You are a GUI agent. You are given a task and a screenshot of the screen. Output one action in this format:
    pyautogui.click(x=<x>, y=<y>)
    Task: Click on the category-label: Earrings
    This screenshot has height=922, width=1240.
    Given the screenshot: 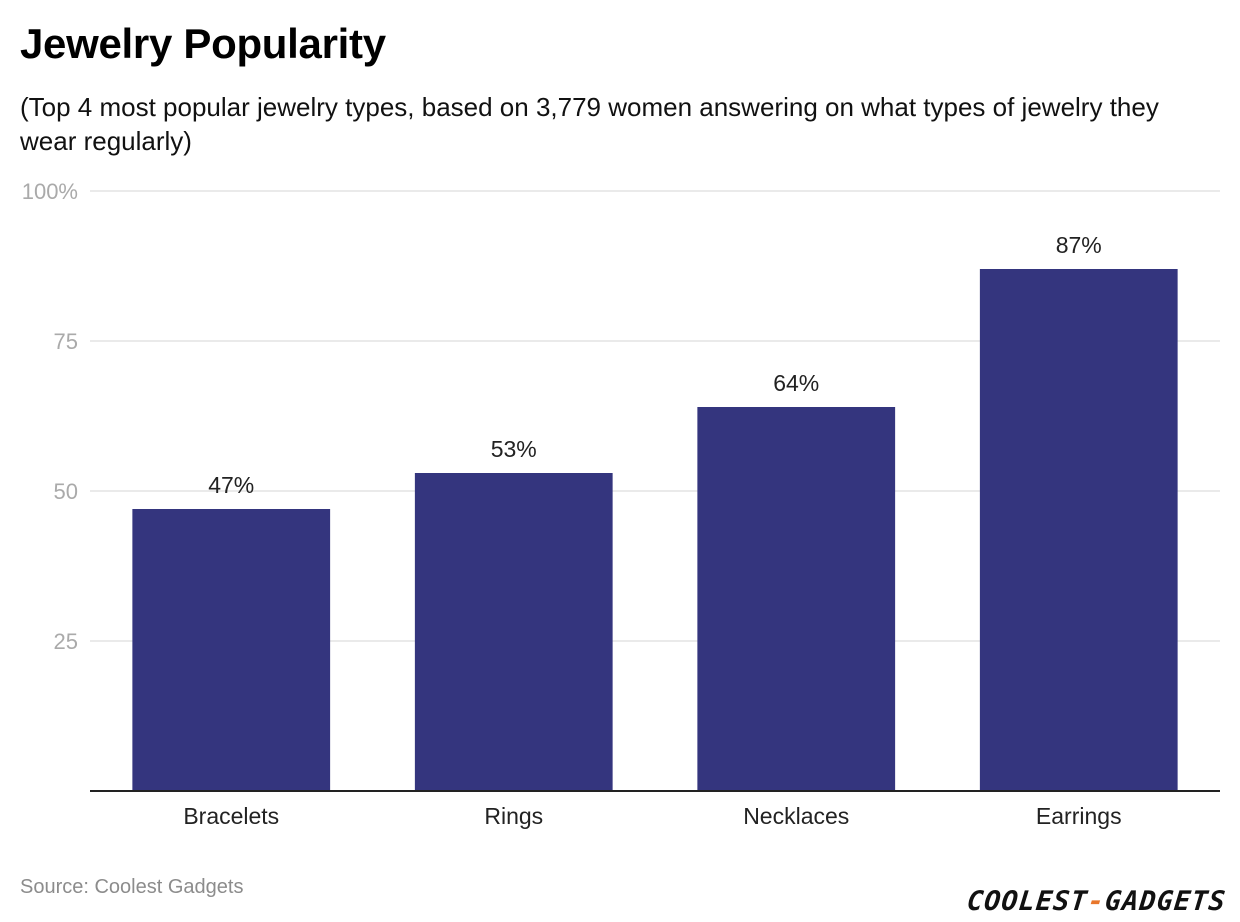 What is the action you would take?
    pyautogui.click(x=1079, y=816)
    